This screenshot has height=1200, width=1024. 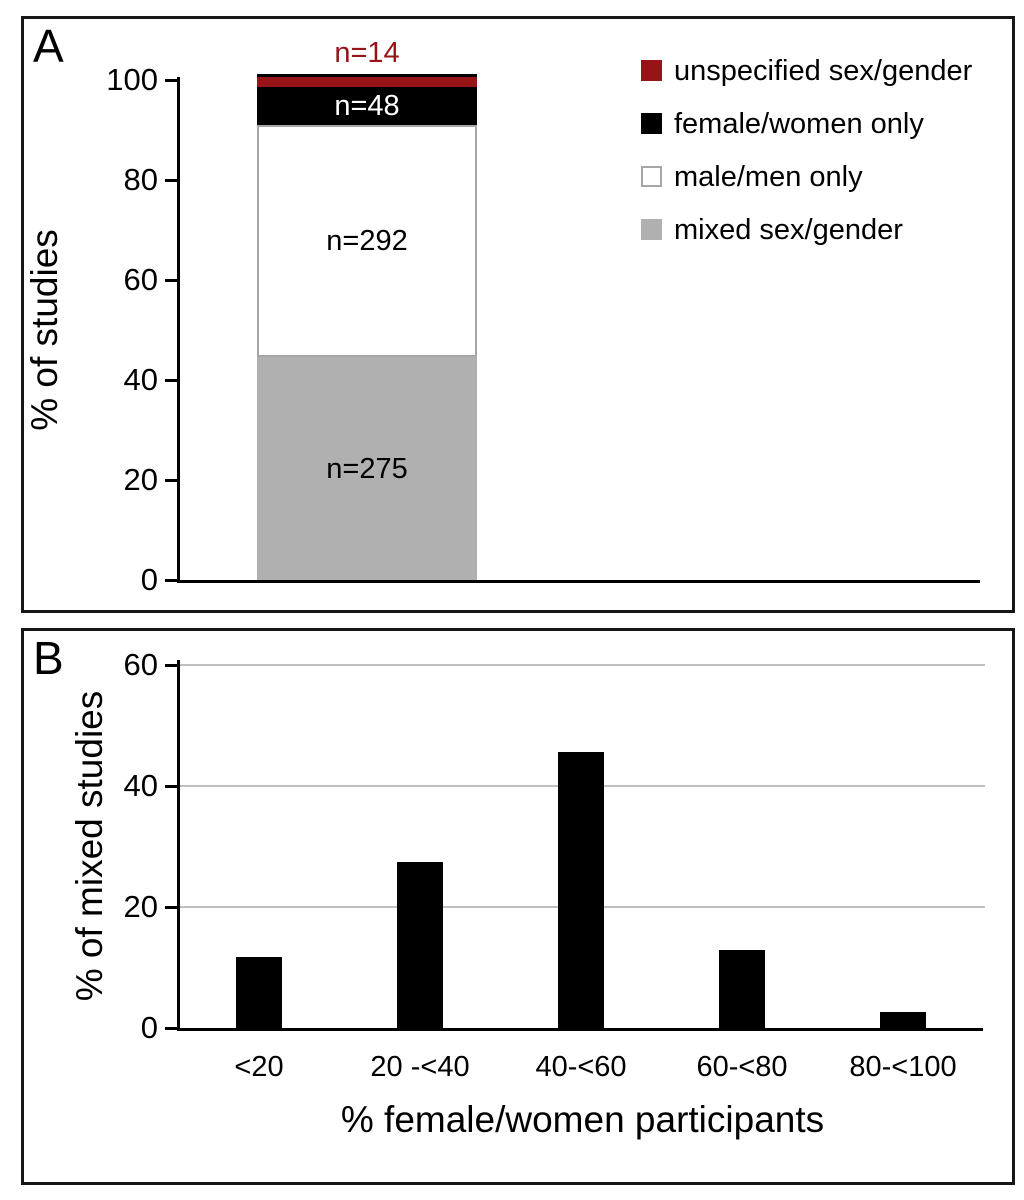 I want to click on x-category-label: 60-<80, so click(x=742, y=1067).